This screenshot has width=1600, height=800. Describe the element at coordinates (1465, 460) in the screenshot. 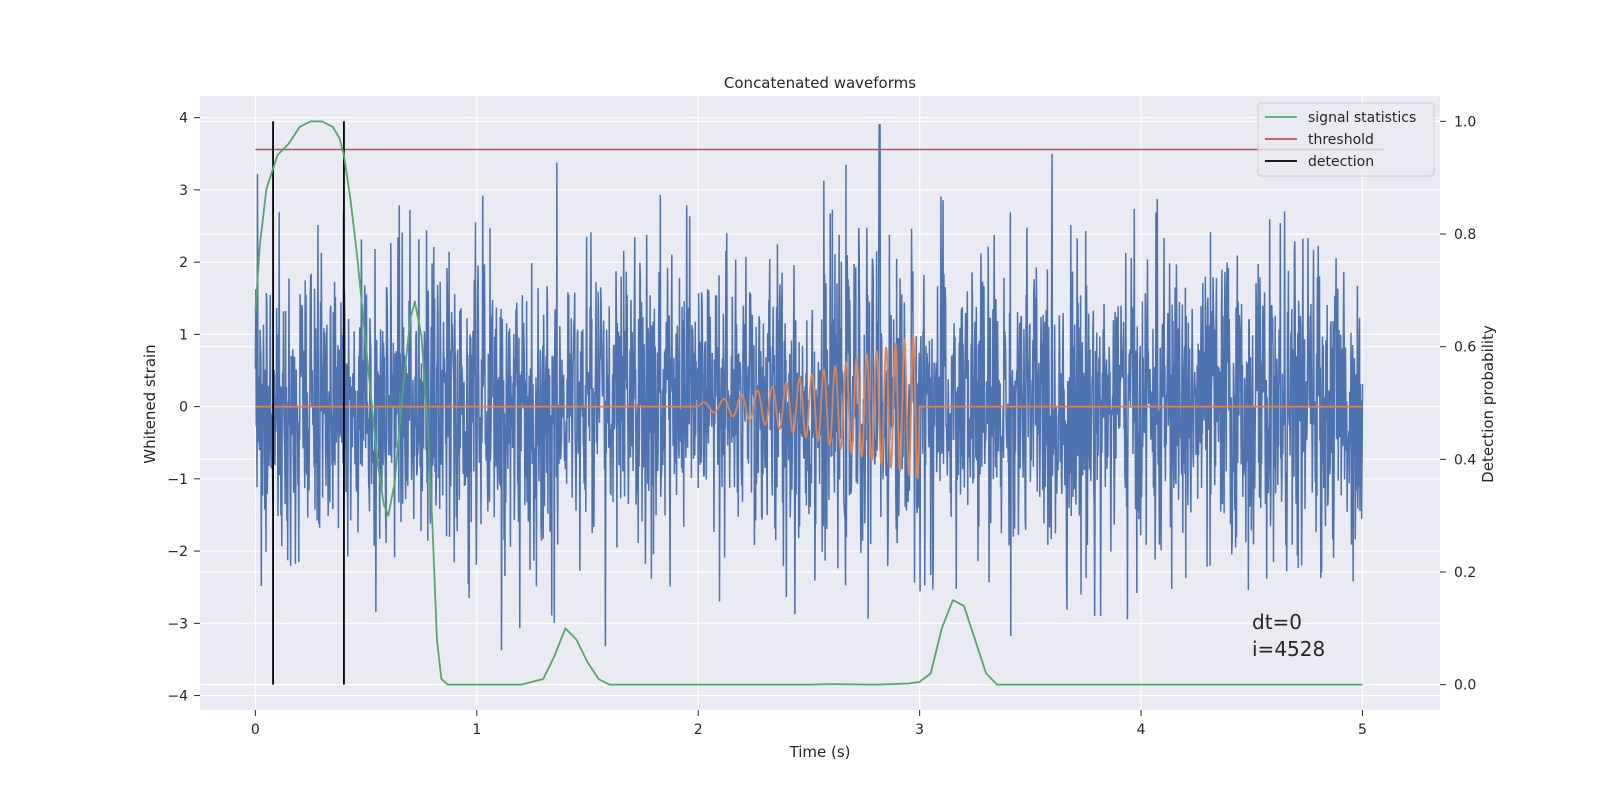

I see `y2-tick-label: 0.4` at that location.